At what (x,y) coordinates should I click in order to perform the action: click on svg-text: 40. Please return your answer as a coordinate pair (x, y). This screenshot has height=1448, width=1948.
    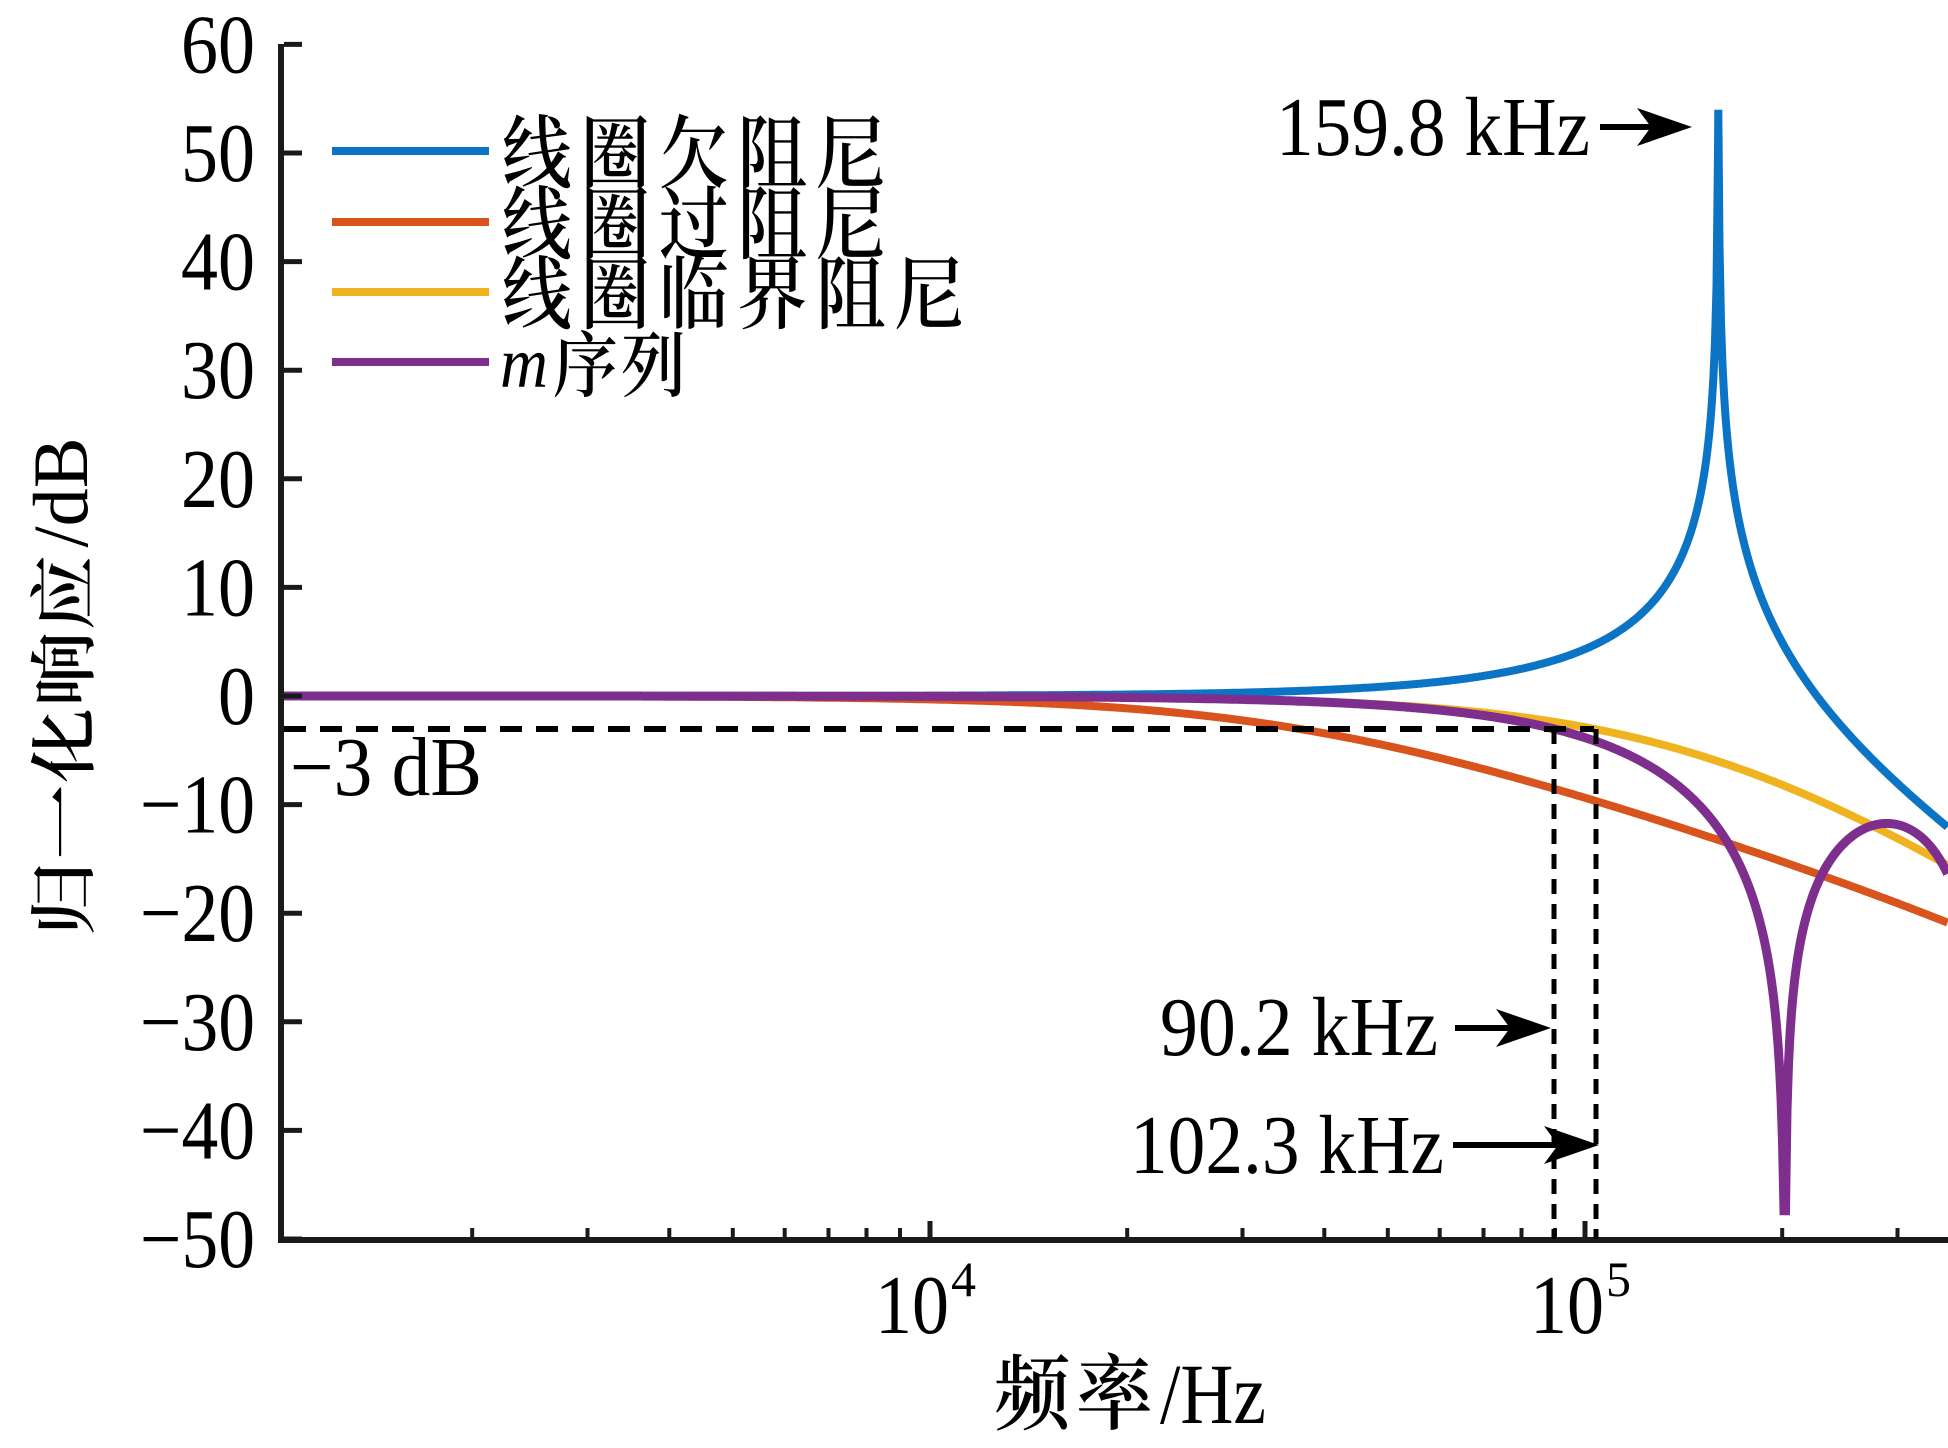
    Looking at the image, I should click on (218, 262).